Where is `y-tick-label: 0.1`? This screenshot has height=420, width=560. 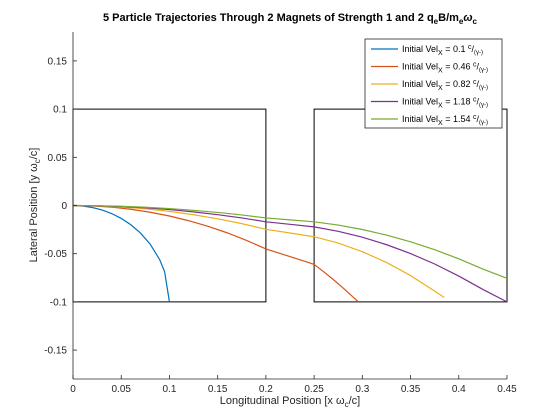
y-tick-label: 0.1 is located at coordinates (60, 110).